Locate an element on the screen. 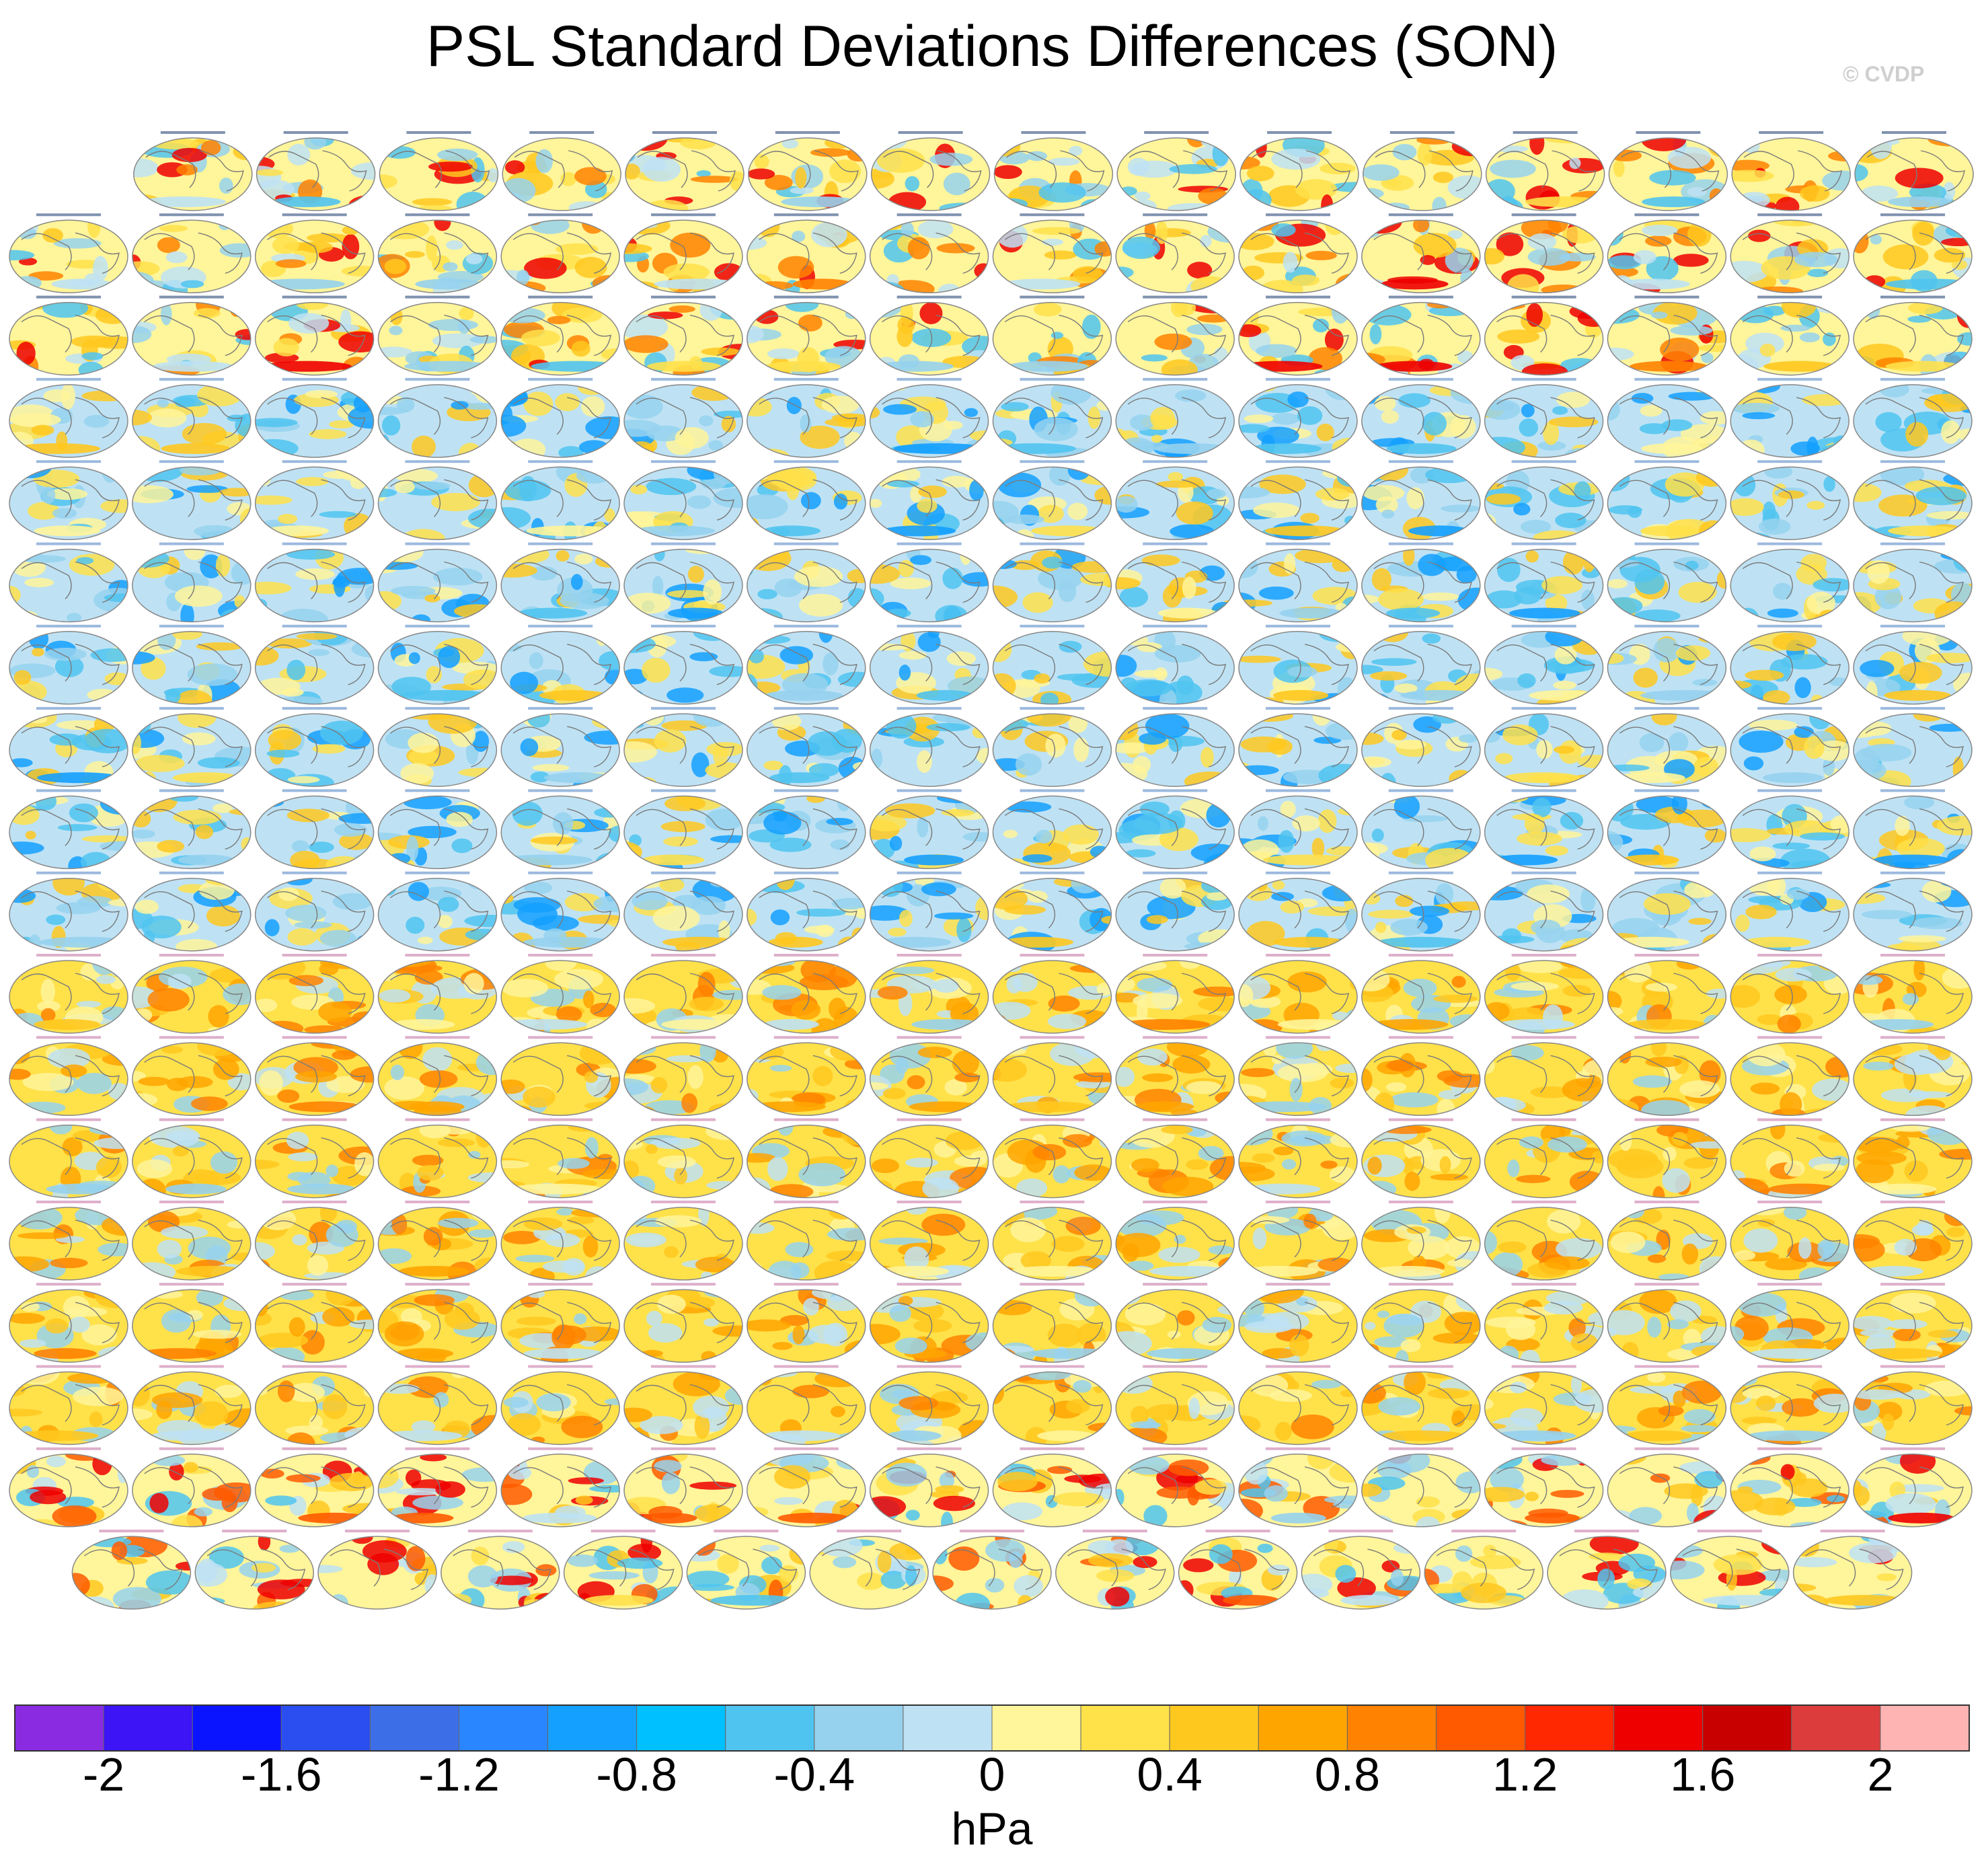 Image resolution: width=1984 pixels, height=1876 pixels. colorbar-tick-label: 0.8 is located at coordinates (1347, 1775).